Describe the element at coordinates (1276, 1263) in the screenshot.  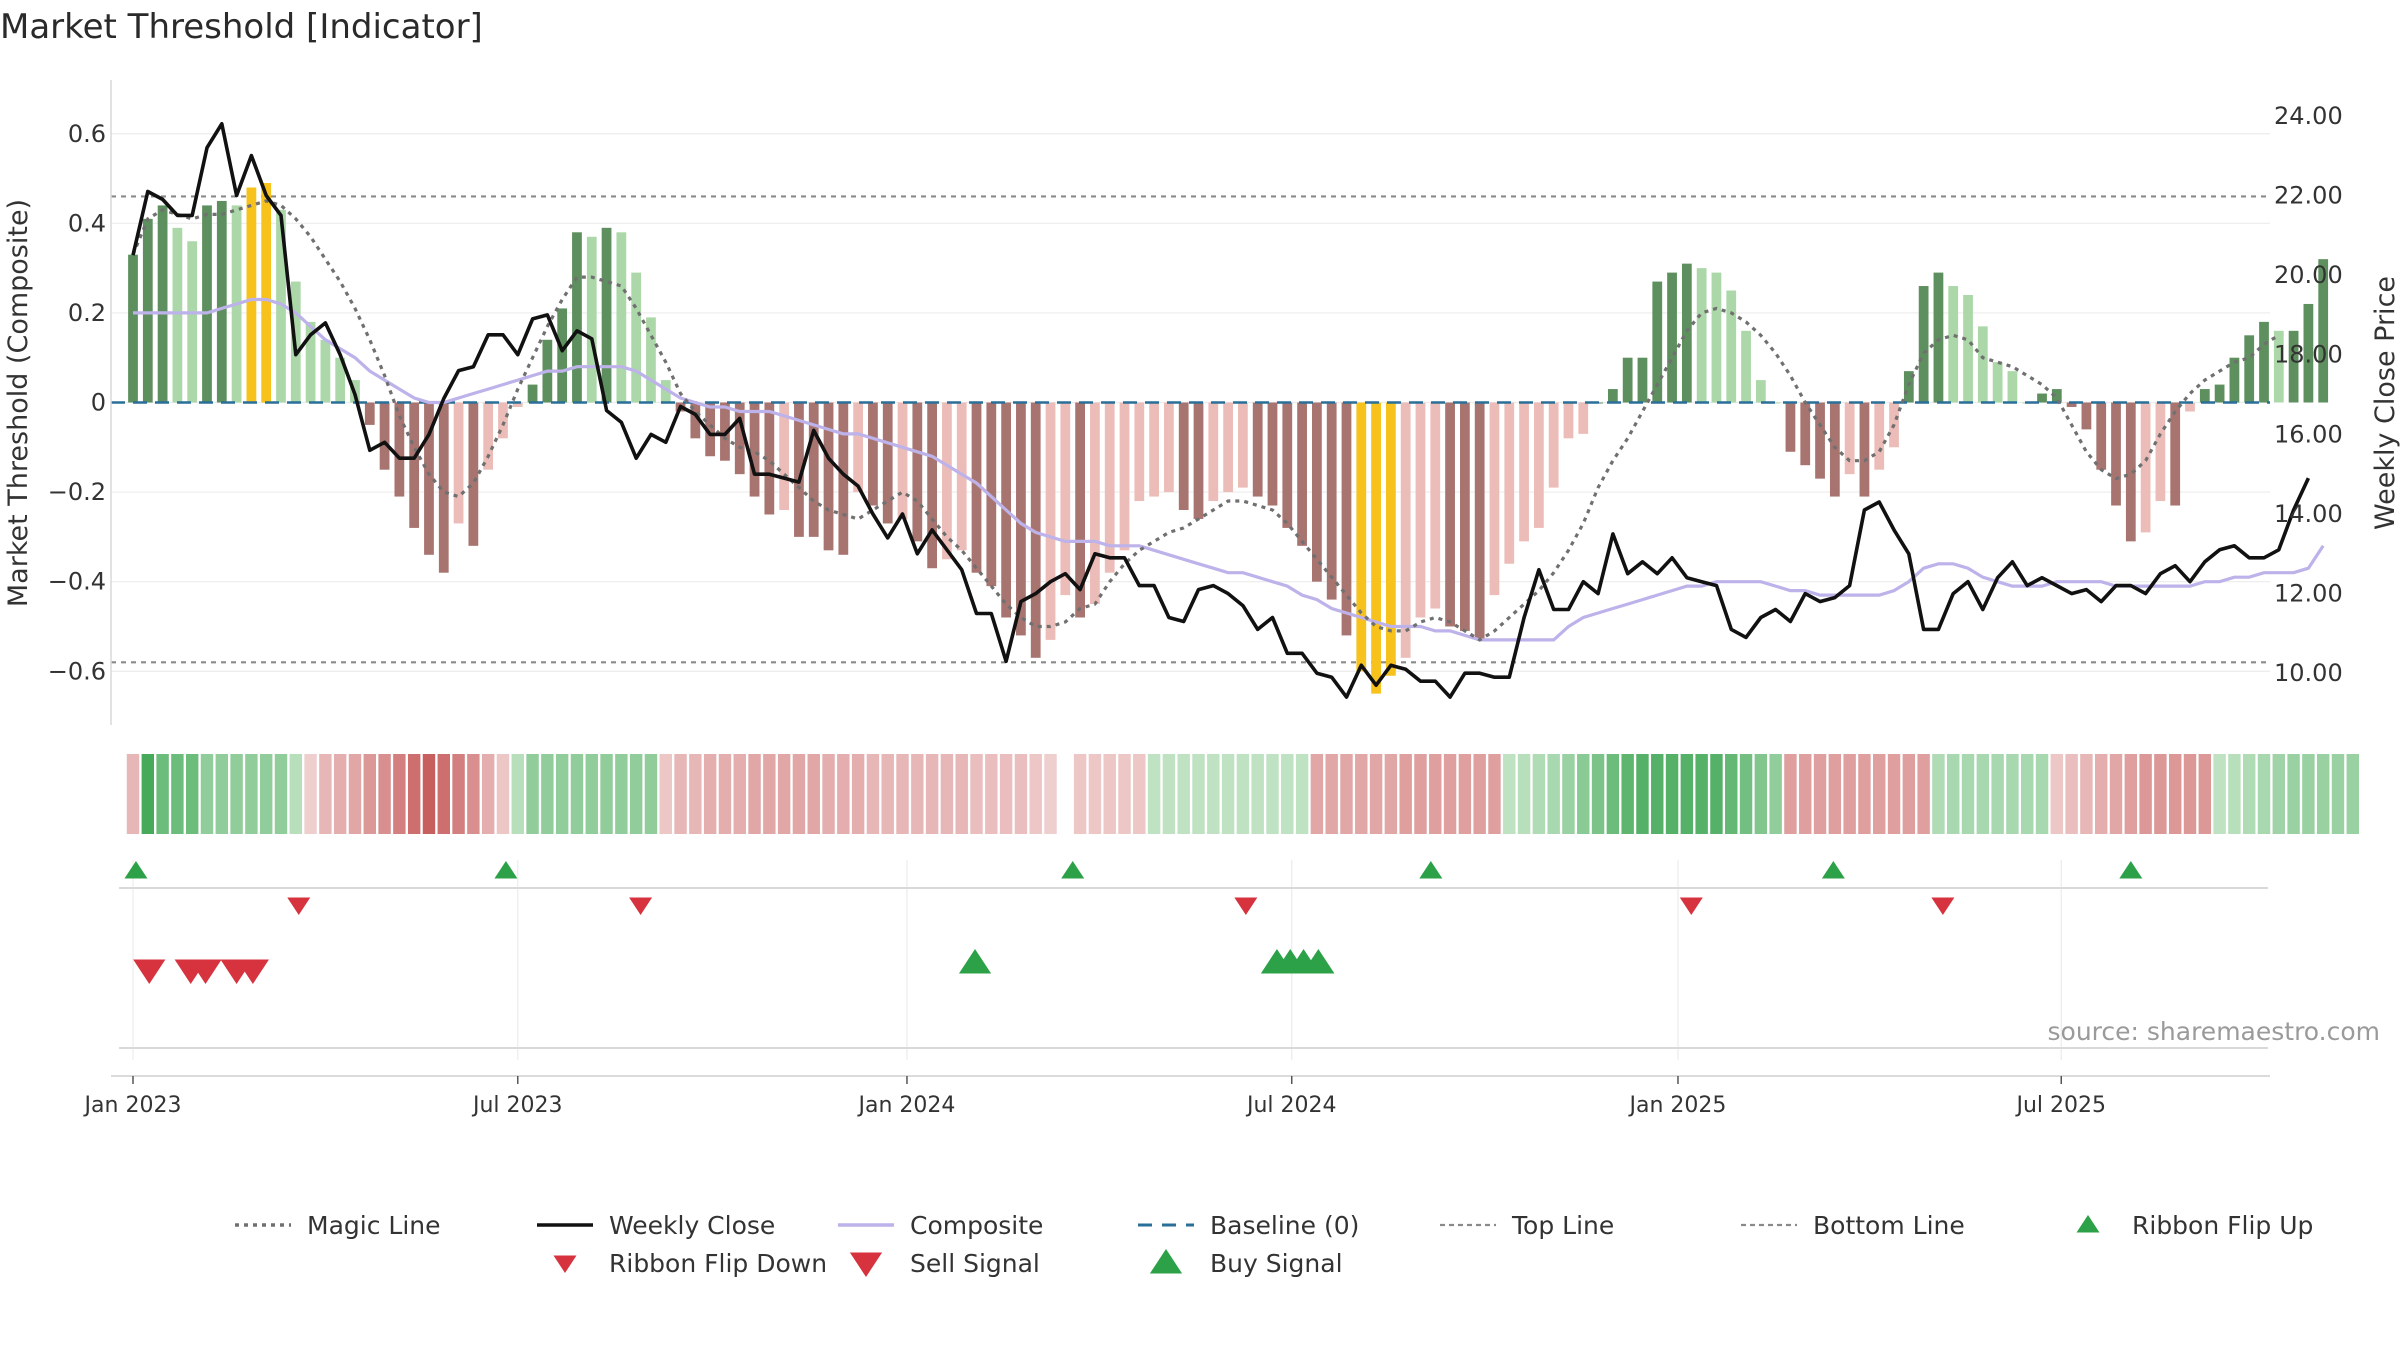
I see `legend-label: Buy Signal` at that location.